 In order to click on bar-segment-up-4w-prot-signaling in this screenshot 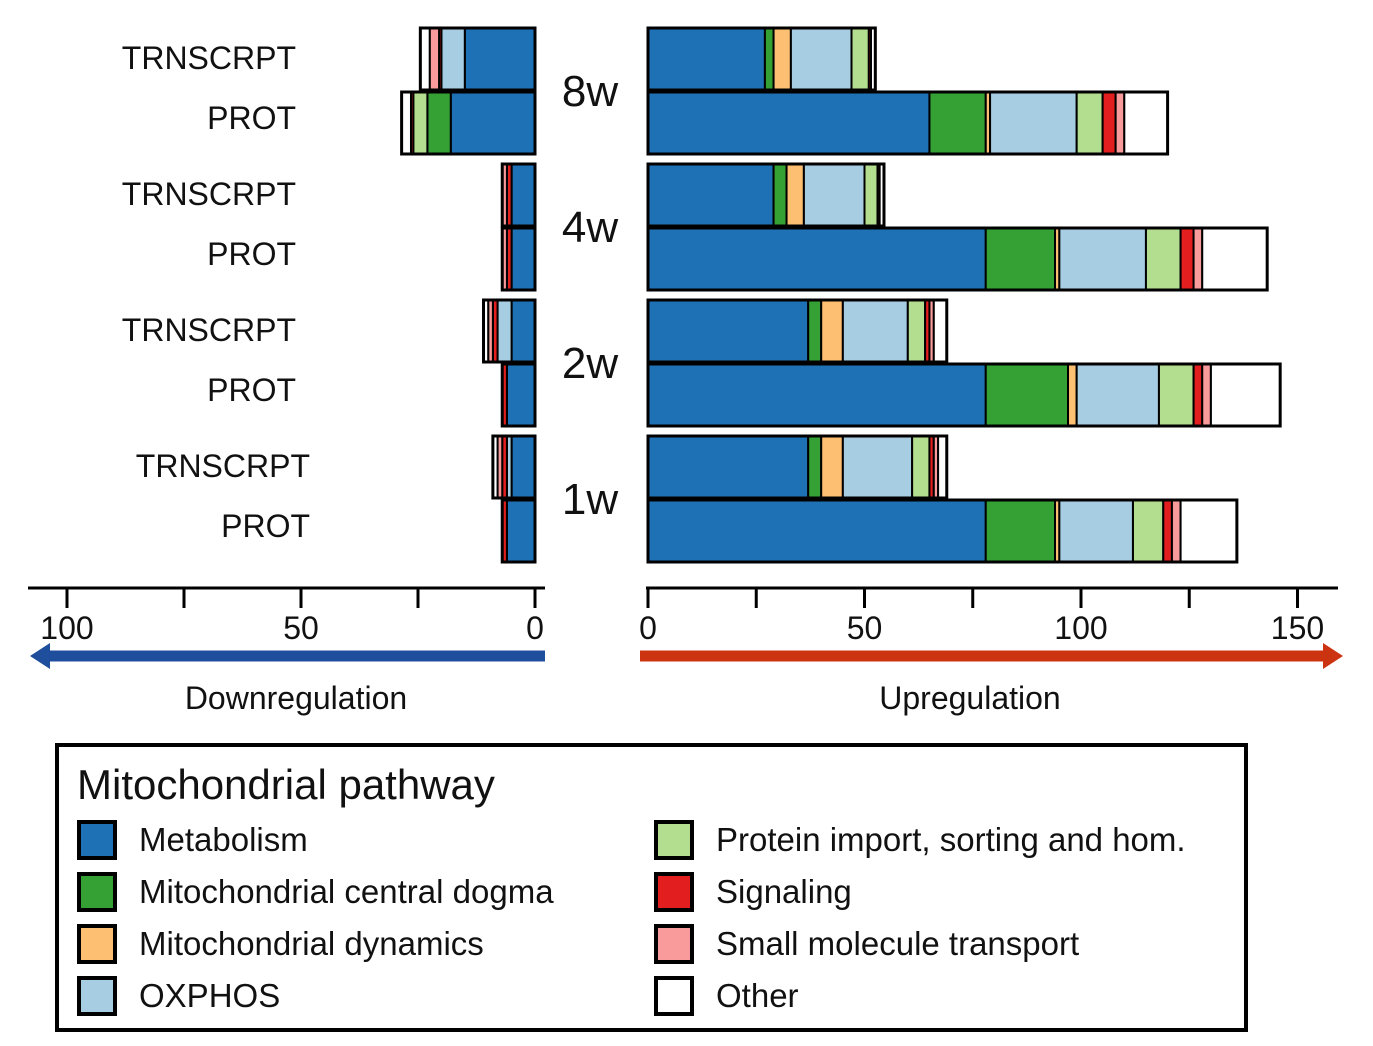, I will do `click(1187, 259)`.